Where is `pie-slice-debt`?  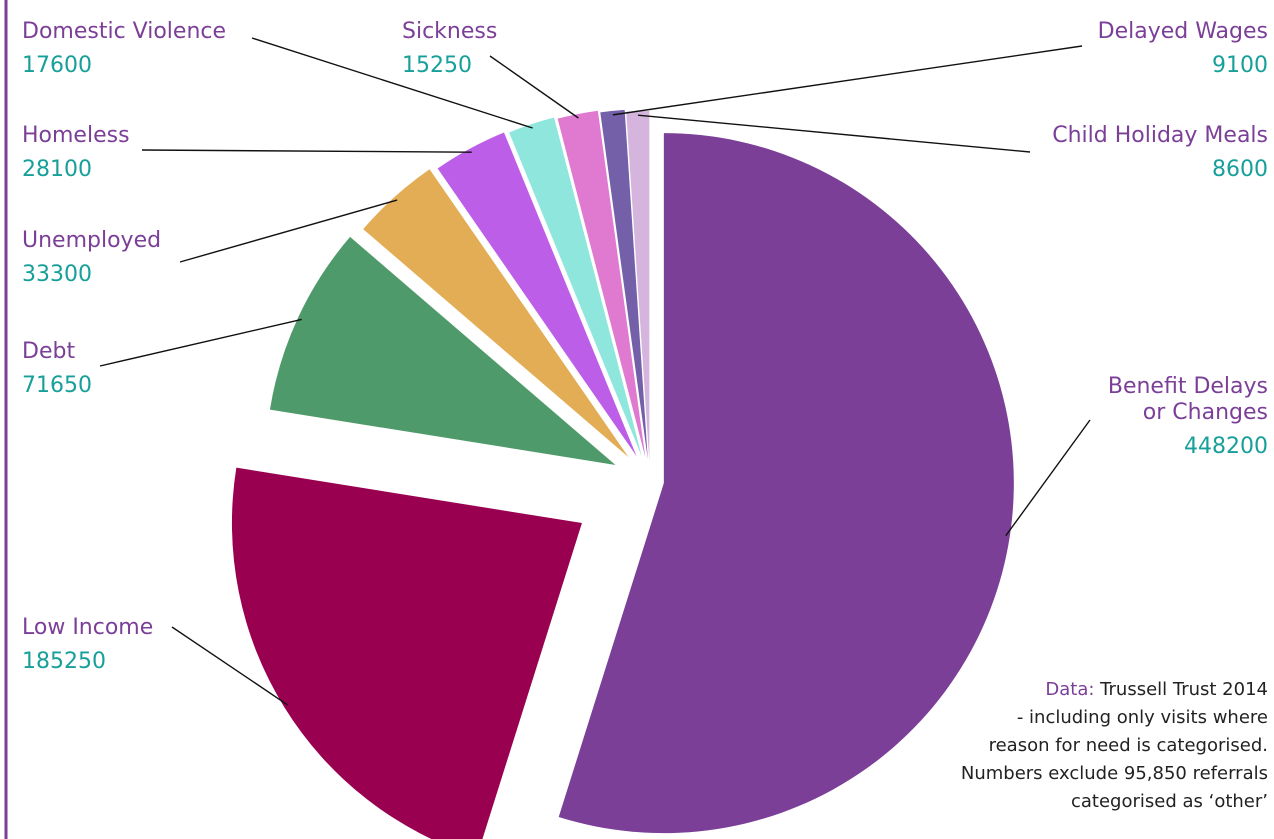 pie-slice-debt is located at coordinates (442, 351).